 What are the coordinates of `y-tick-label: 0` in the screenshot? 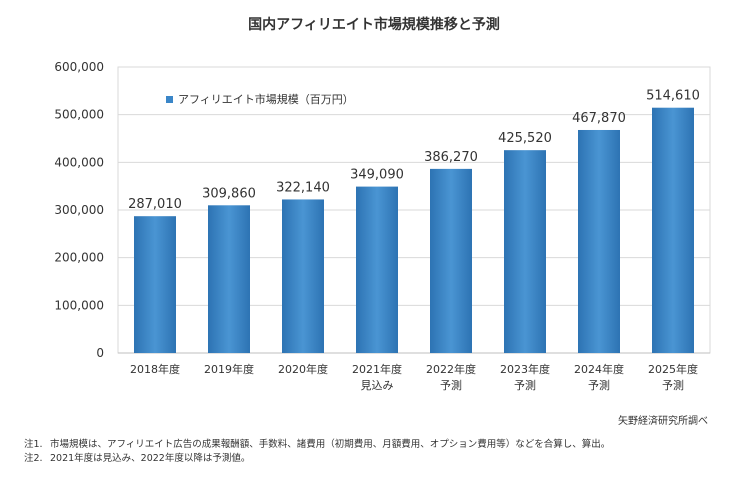 It's located at (100, 353).